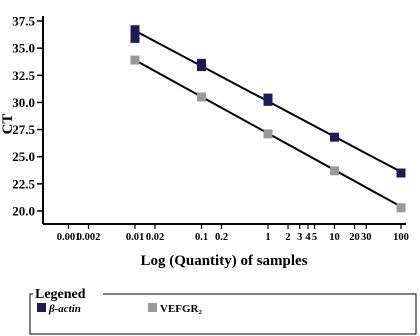 Image resolution: width=420 pixels, height=336 pixels. I want to click on y-tick-label: 25.0, so click(23, 156).